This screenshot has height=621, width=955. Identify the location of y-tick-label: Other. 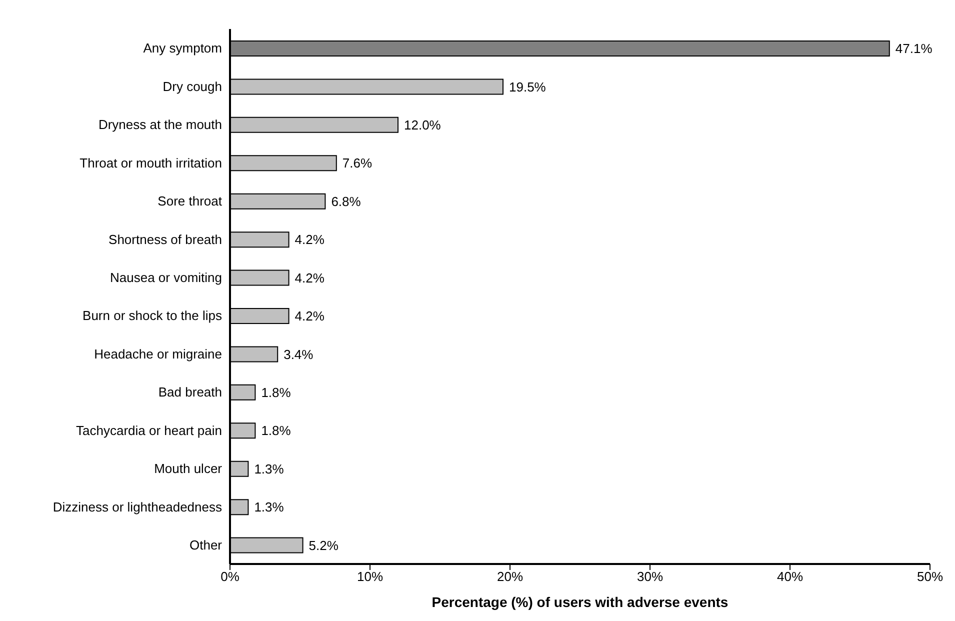
(206, 545).